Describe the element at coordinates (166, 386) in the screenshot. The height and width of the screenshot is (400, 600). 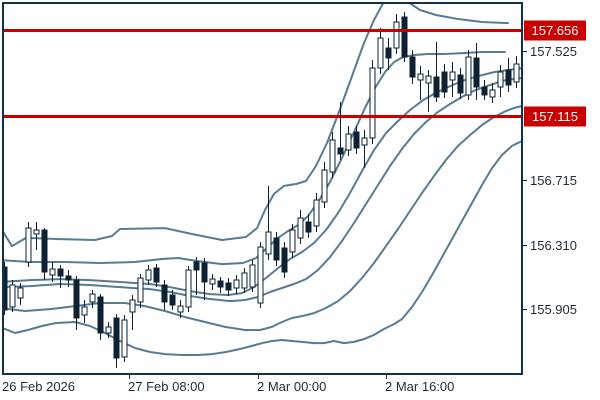
I see `x-axis-label: 27 Feb 08:00` at that location.